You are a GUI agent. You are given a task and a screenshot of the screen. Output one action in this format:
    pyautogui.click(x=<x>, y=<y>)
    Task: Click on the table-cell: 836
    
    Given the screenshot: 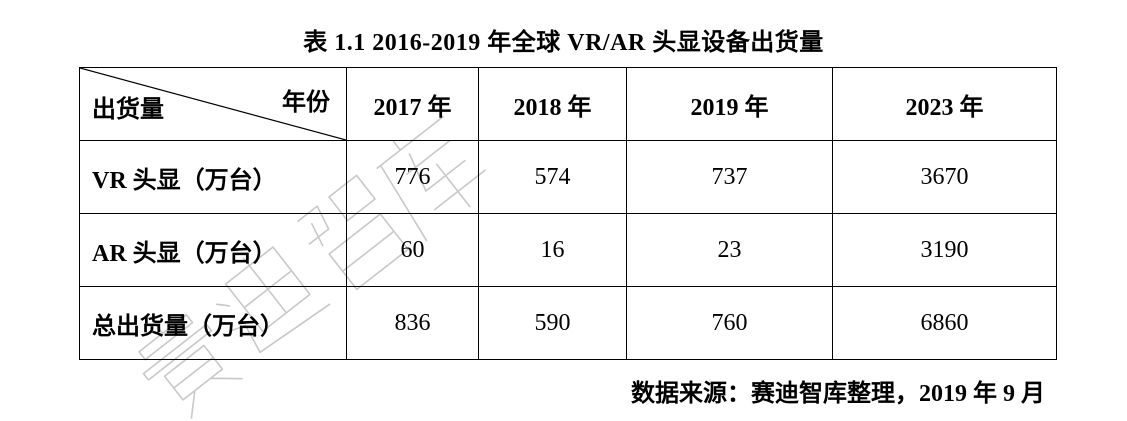 What is the action you would take?
    pyautogui.click(x=412, y=323)
    